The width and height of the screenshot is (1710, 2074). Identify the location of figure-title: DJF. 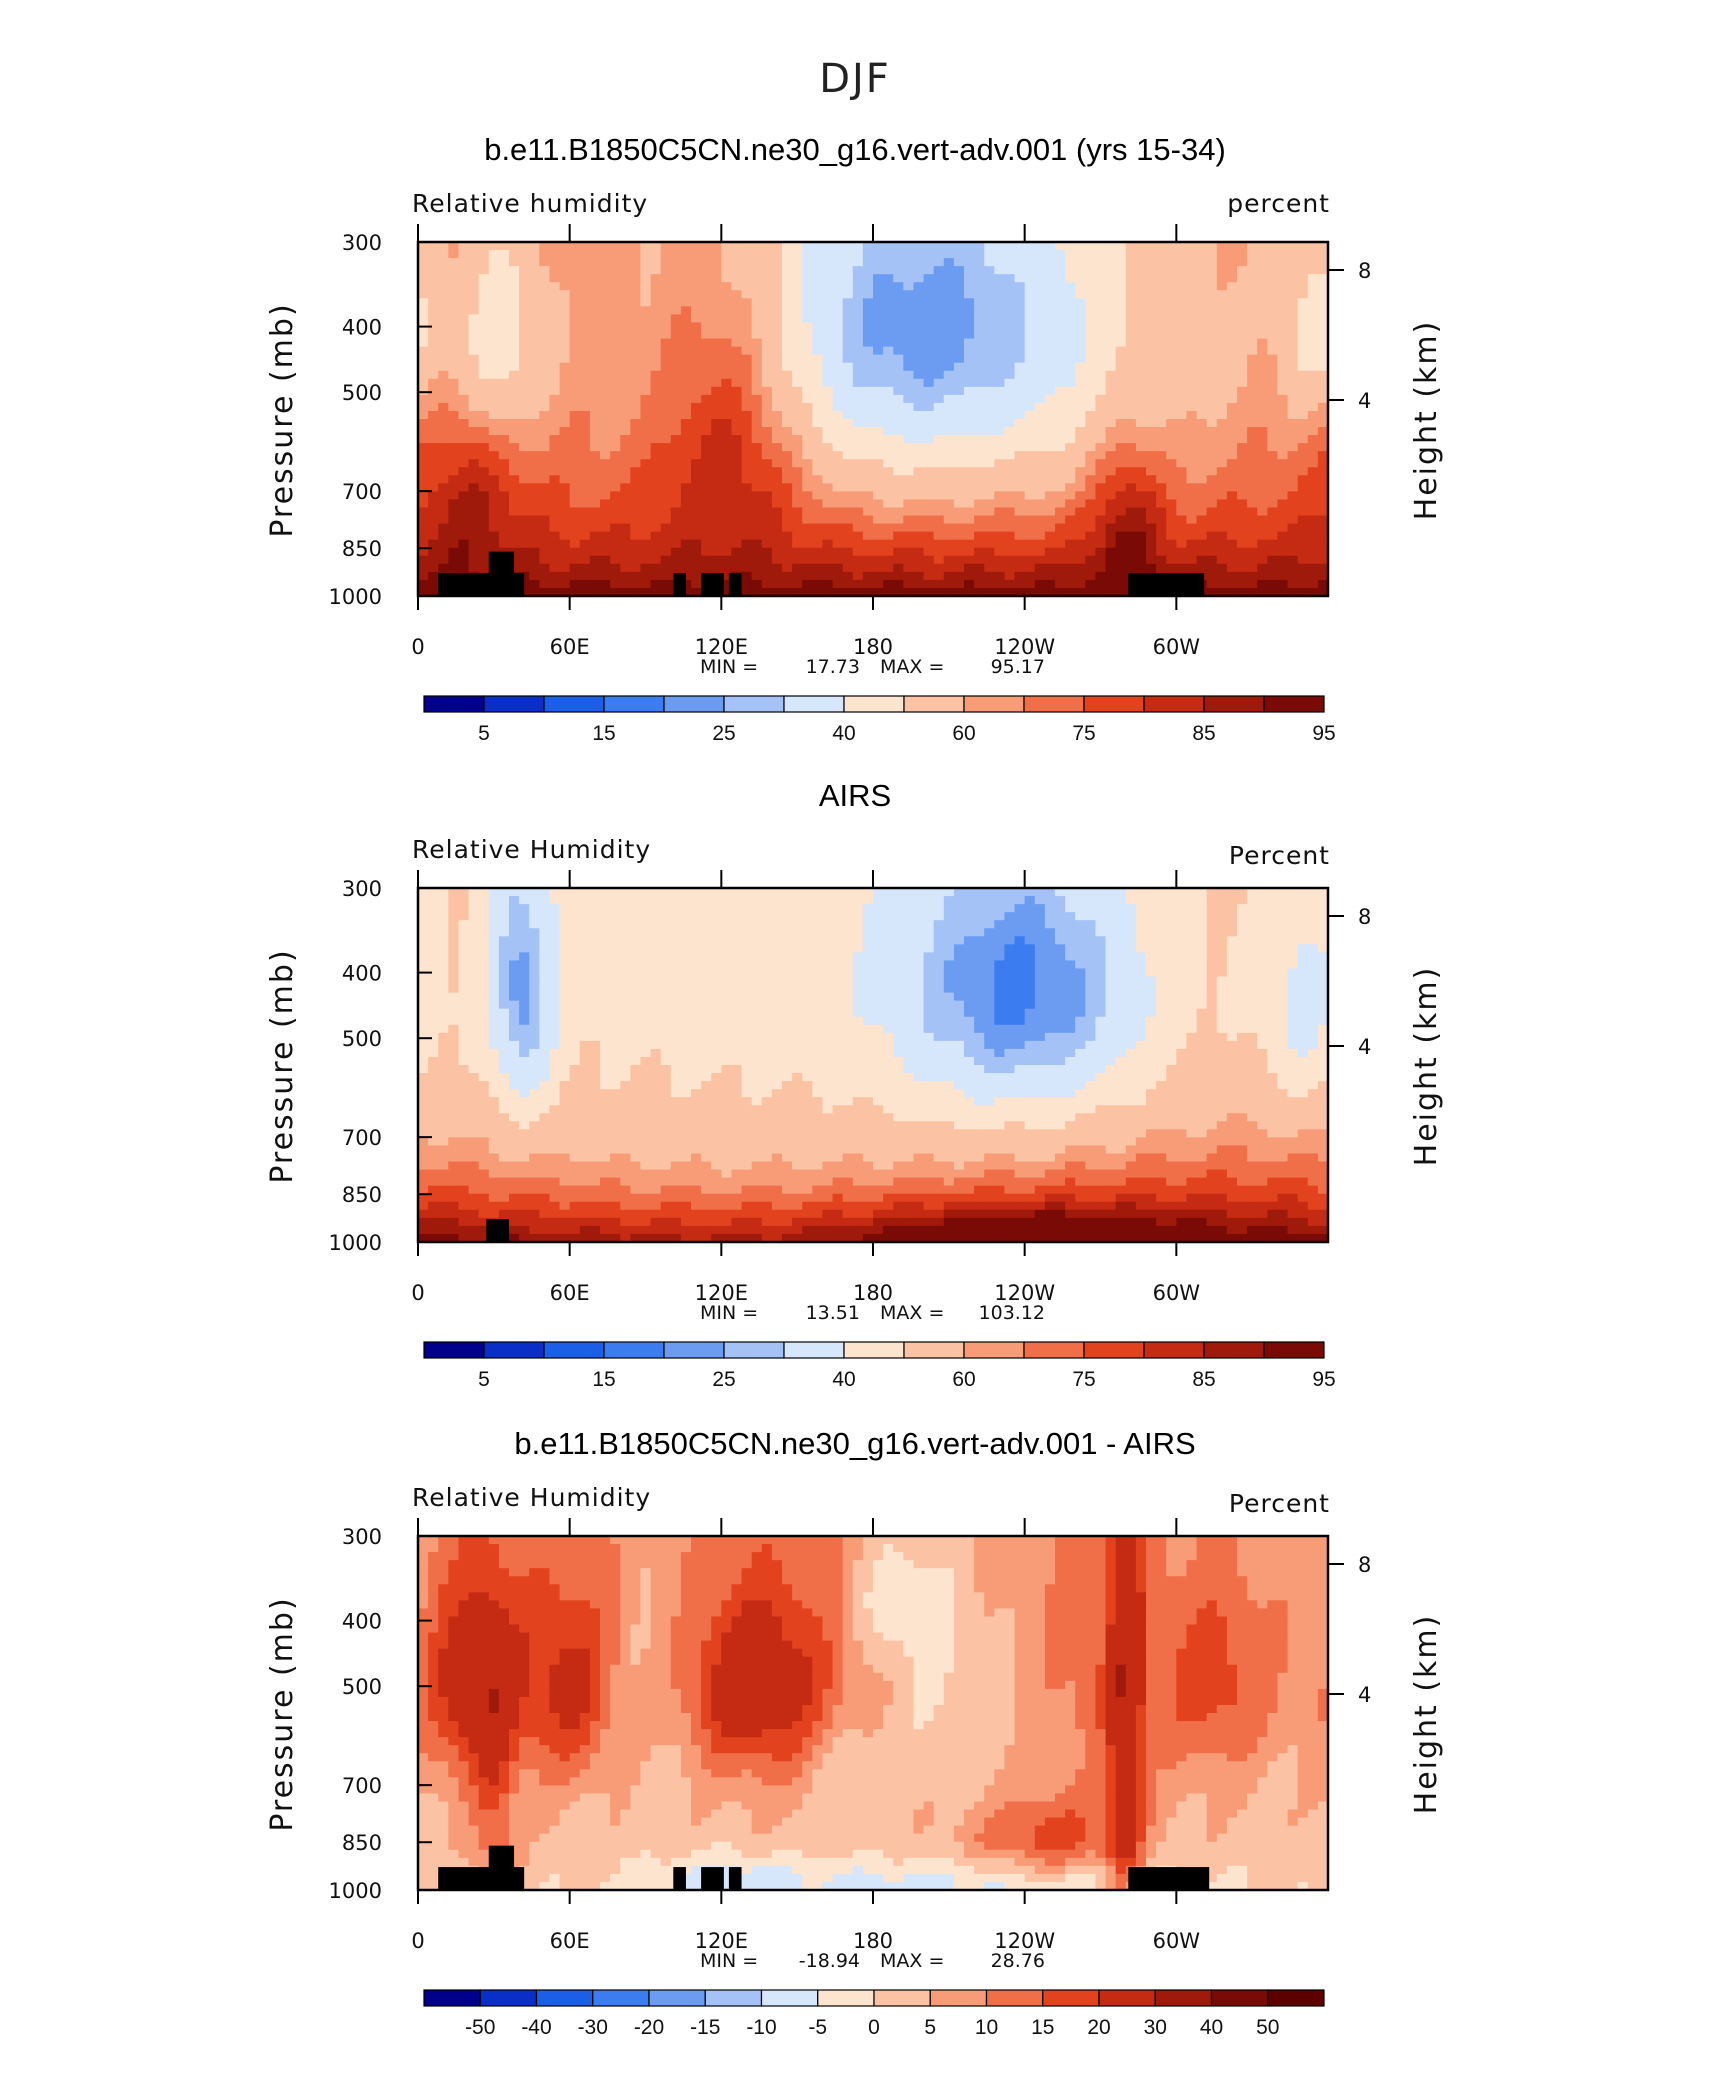
(855, 79).